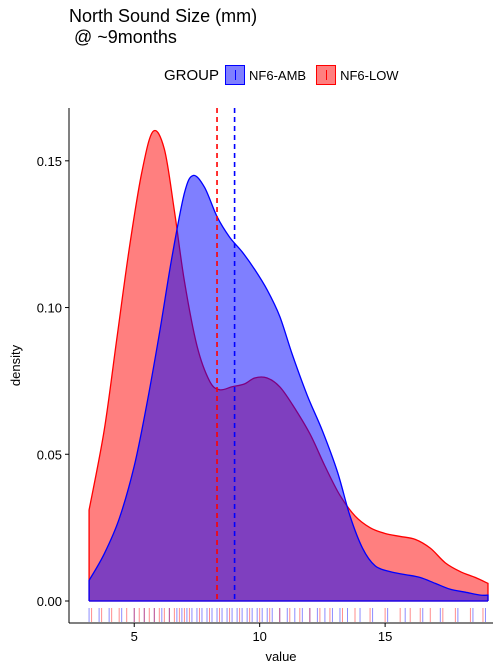 The image size is (504, 670). What do you see at coordinates (49, 454) in the screenshot?
I see `y-tick-label: 0.05` at bounding box center [49, 454].